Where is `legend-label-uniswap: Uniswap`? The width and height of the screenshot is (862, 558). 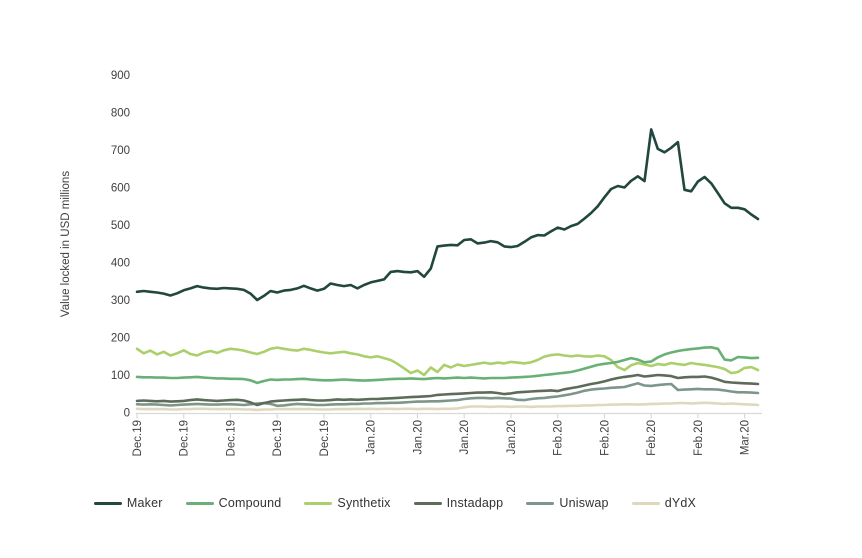 legend-label-uniswap: Uniswap is located at coordinates (584, 503).